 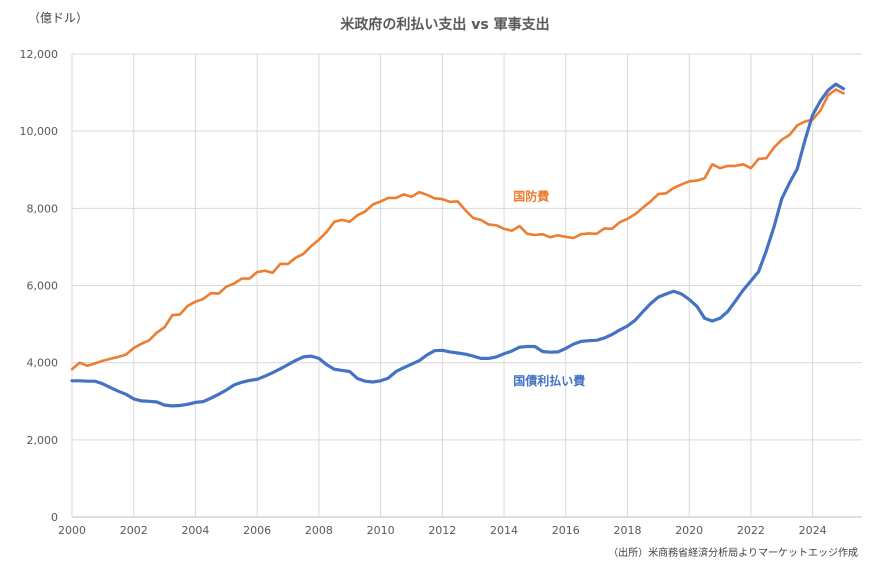 What do you see at coordinates (751, 530) in the screenshot?
I see `x-tick-label: 2022` at bounding box center [751, 530].